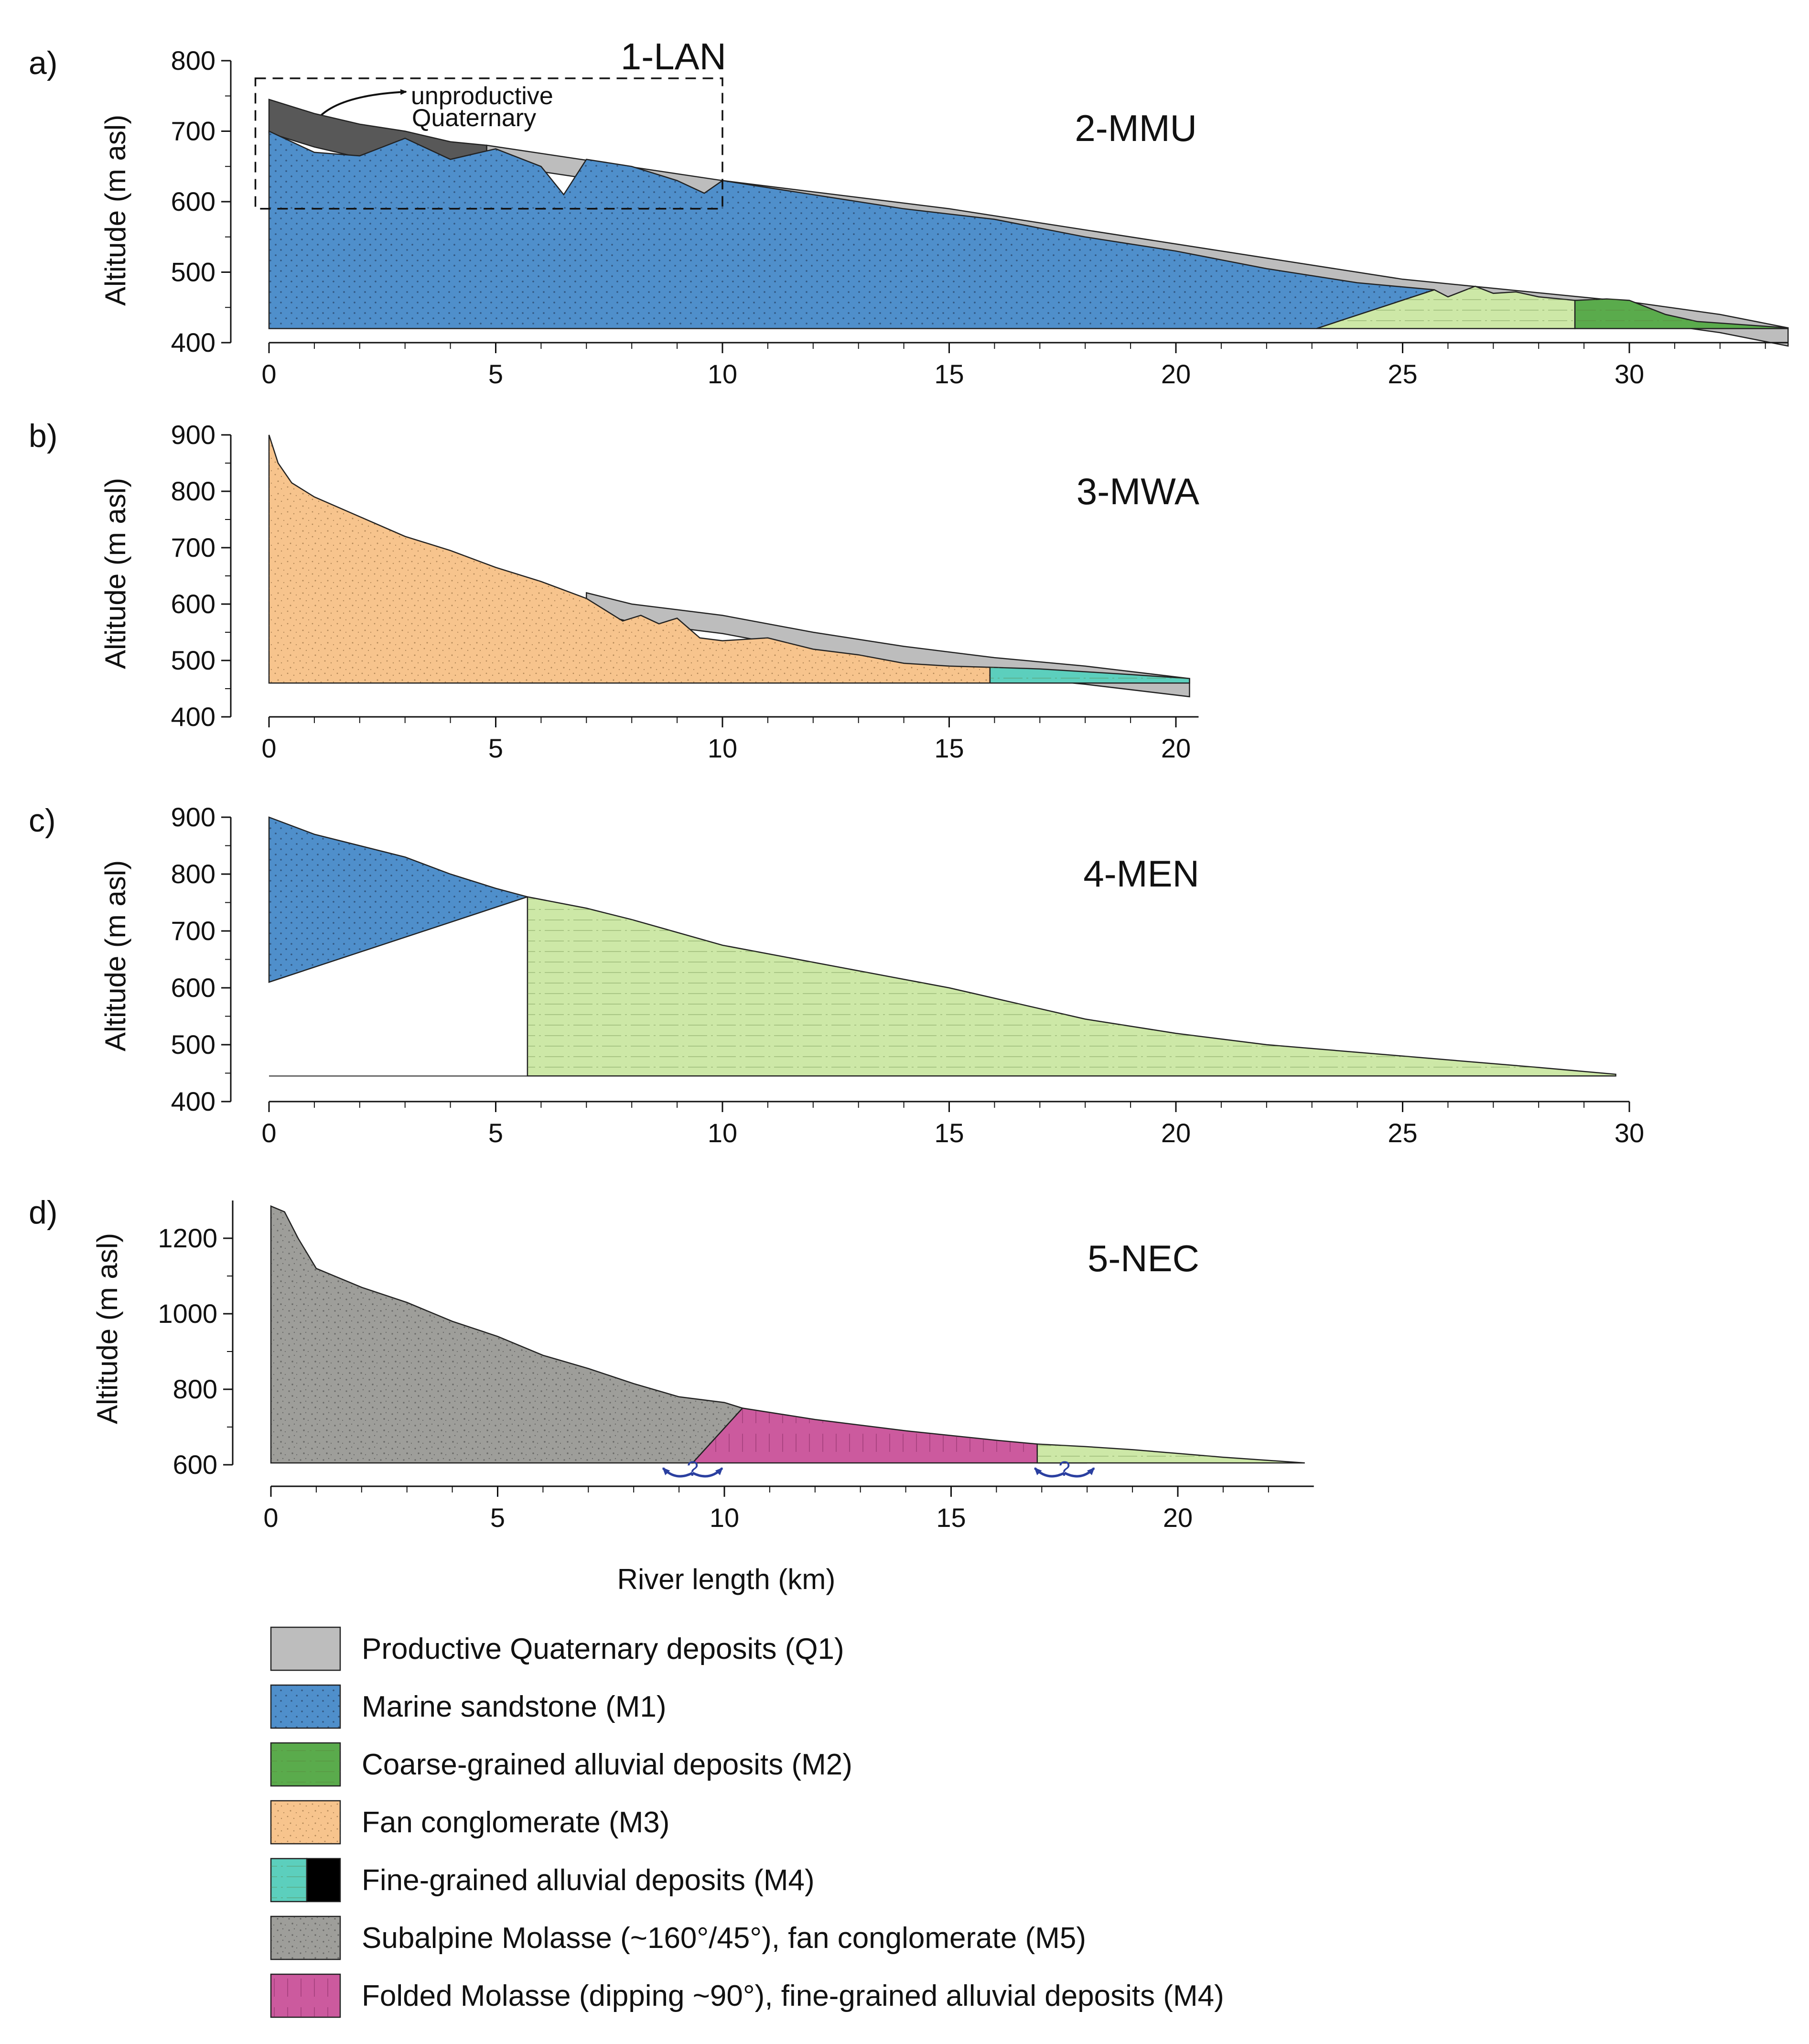 This screenshot has width=1809, height=2044. I want to click on panel-d: 600 800 1000 1200 0 5 10 15 20??, so click(736, 1366).